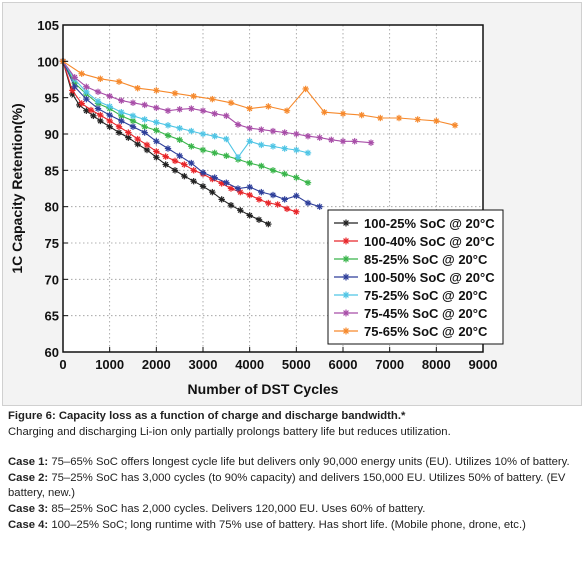  Describe the element at coordinates (411, 259) in the screenshot. I see `legend-item: 85-25% SoC @ 20°C` at that location.